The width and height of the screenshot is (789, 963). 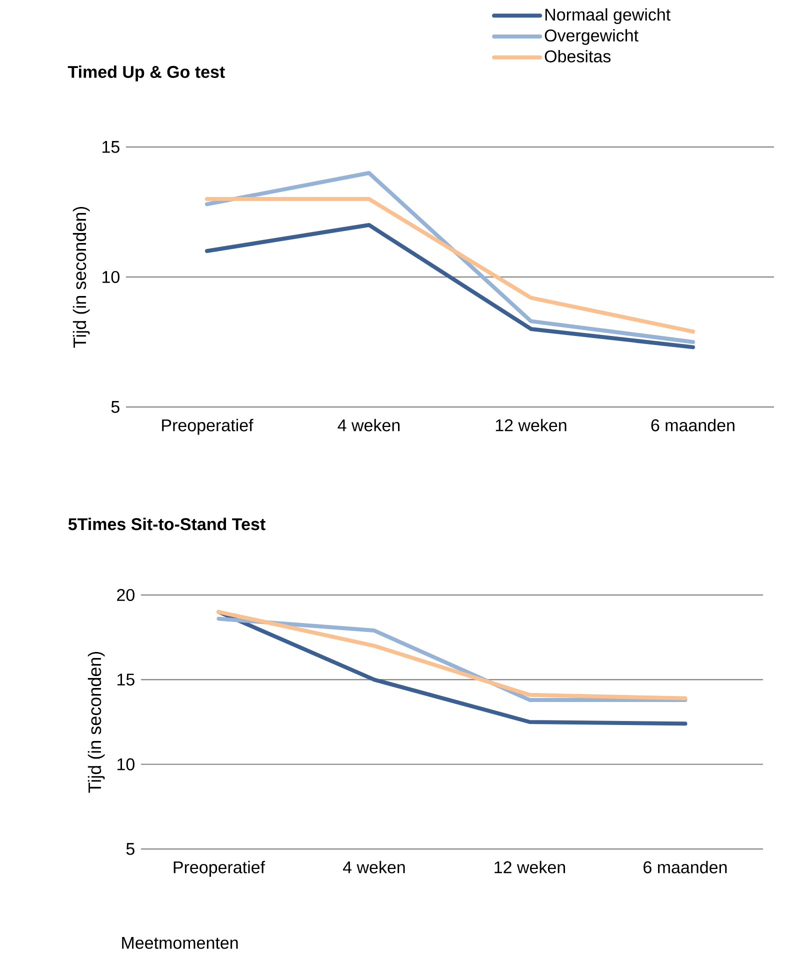 What do you see at coordinates (577, 56) in the screenshot?
I see `legend-label: Obesitas` at bounding box center [577, 56].